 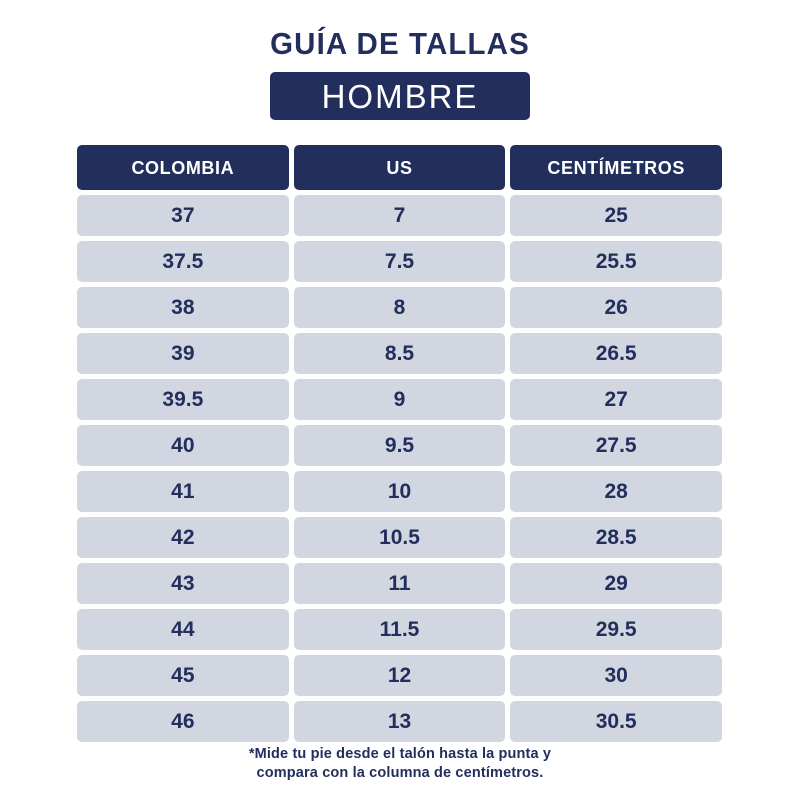 I want to click on table-row: 37.5 7.5 25.5, so click(x=400, y=261).